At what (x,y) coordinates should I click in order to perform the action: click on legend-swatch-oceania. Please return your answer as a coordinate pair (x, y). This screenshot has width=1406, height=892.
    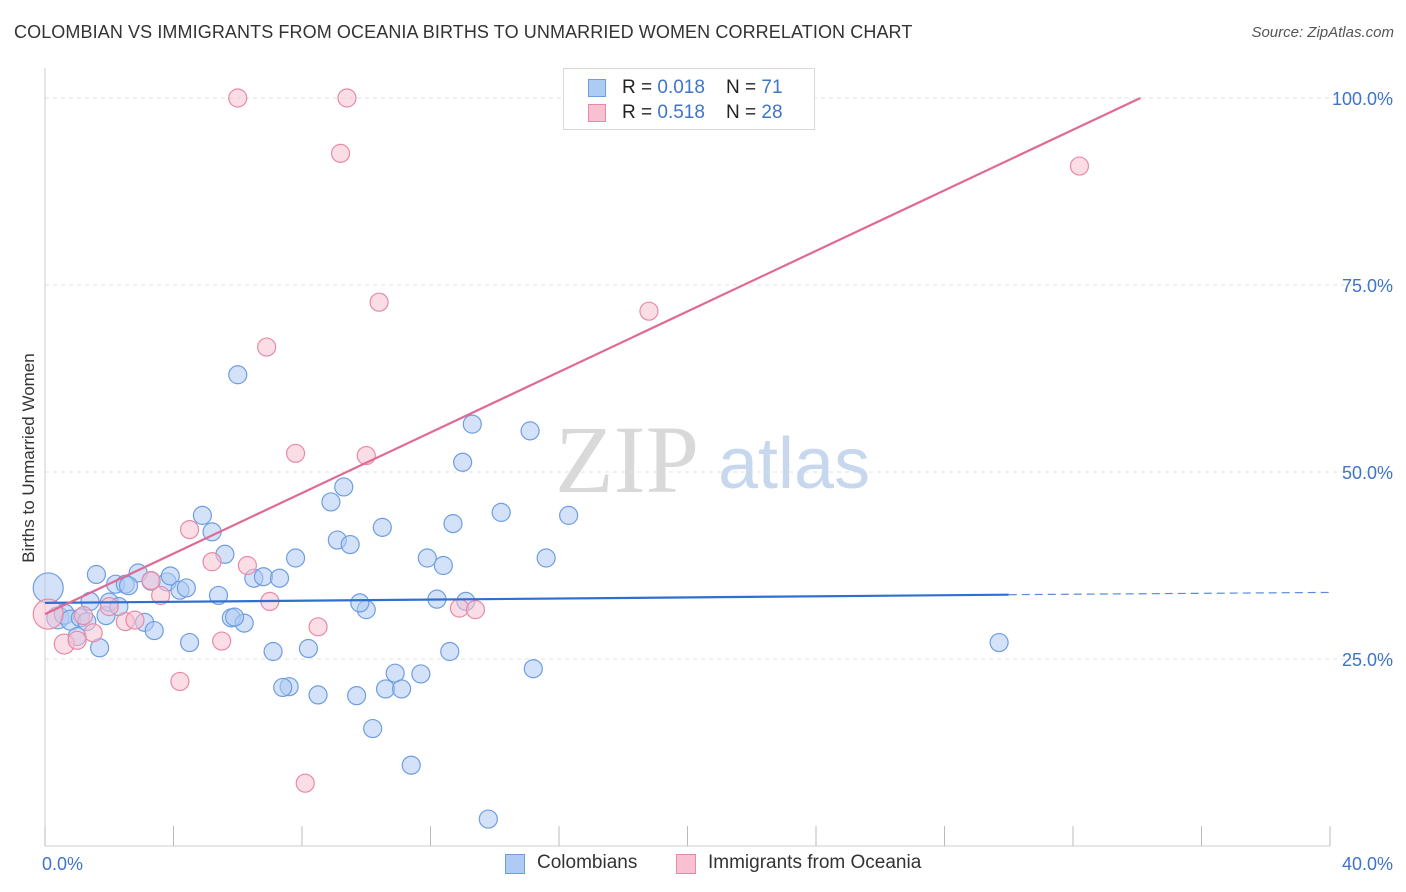
    Looking at the image, I should click on (597, 113).